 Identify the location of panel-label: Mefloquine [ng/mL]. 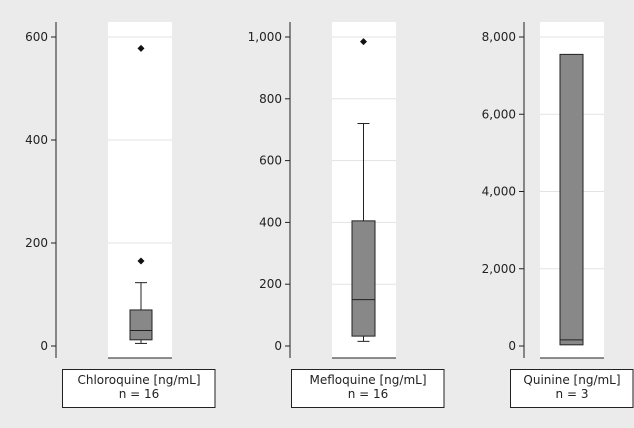
(368, 380).